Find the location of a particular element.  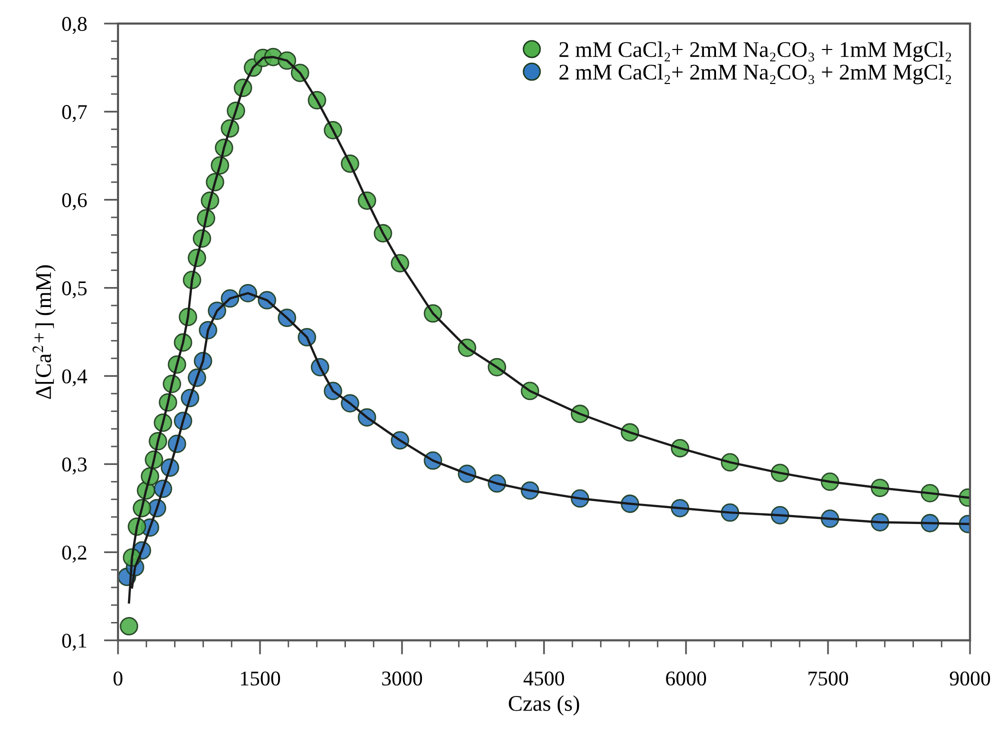

x-tick-label: 0 is located at coordinates (118, 678).